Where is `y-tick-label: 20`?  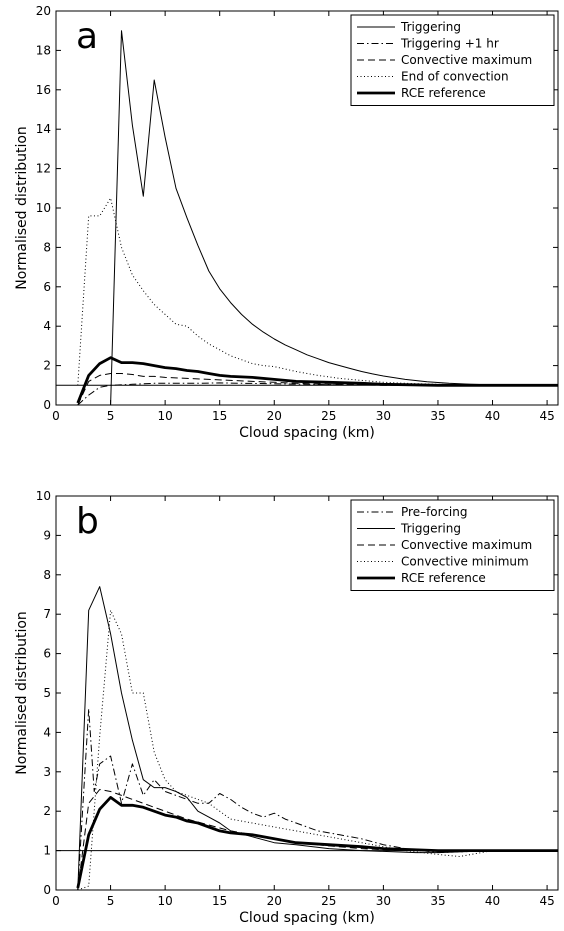 y-tick-label: 20 is located at coordinates (43, 11).